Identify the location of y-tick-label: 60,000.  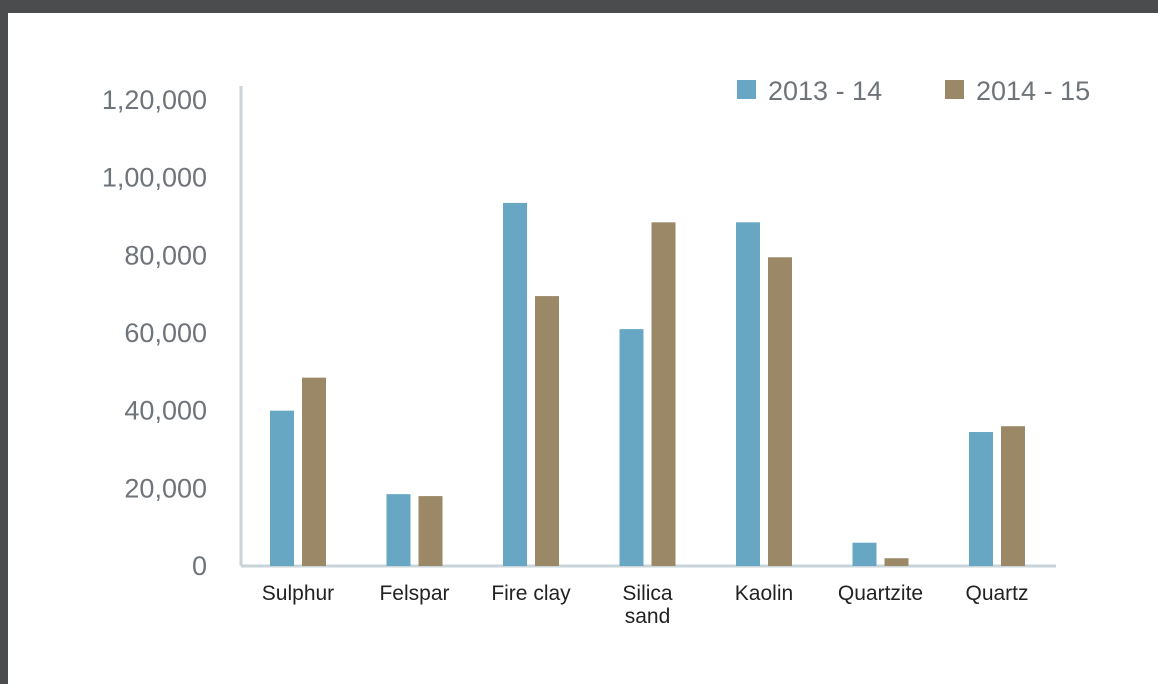
(165, 333).